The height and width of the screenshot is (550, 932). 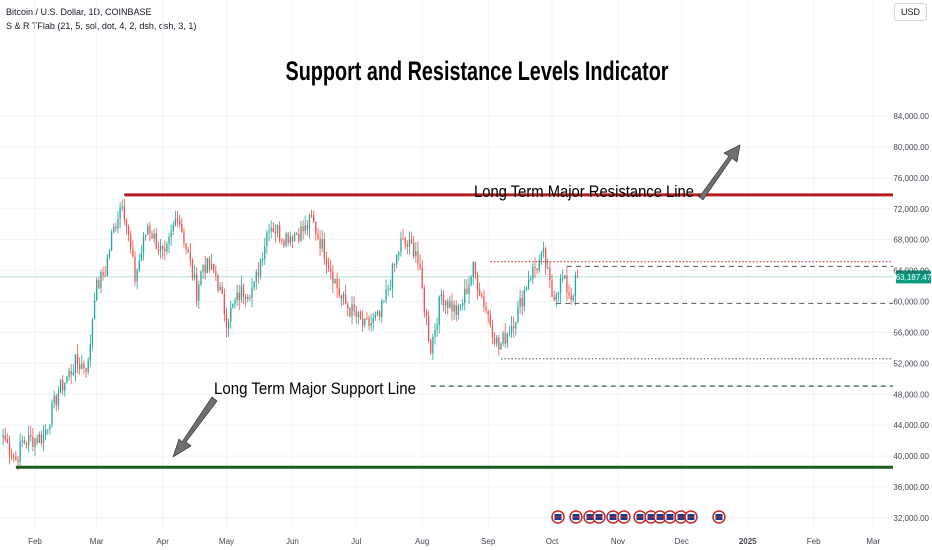 I want to click on y-tick-label: 72,000.00, so click(x=911, y=209).